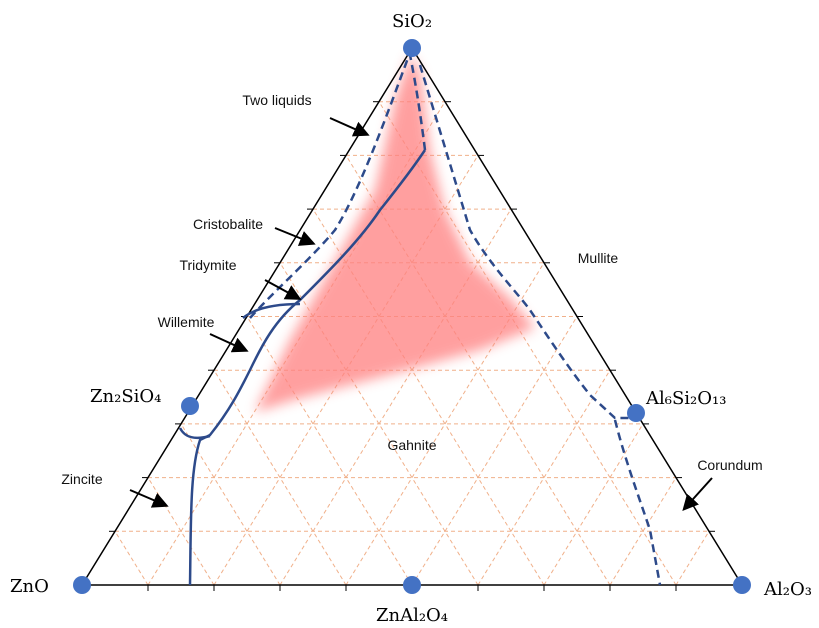  I want to click on boundary-cristobalite, so click(329, 188).